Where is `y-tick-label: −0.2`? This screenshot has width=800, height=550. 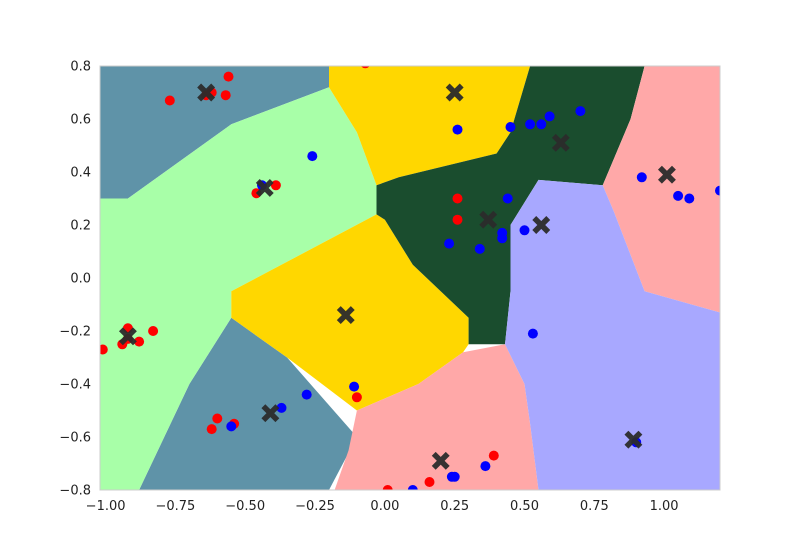 y-tick-label: −0.2 is located at coordinates (75, 332).